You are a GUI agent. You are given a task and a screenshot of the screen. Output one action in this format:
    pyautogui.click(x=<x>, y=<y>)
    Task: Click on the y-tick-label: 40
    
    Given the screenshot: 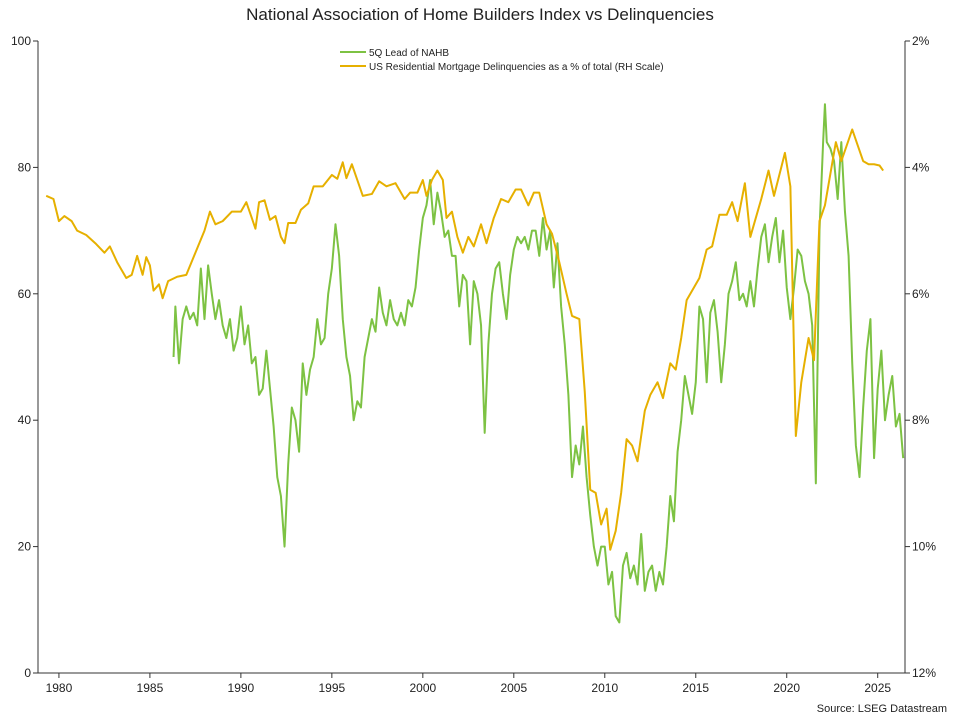 What is the action you would take?
    pyautogui.click(x=25, y=420)
    